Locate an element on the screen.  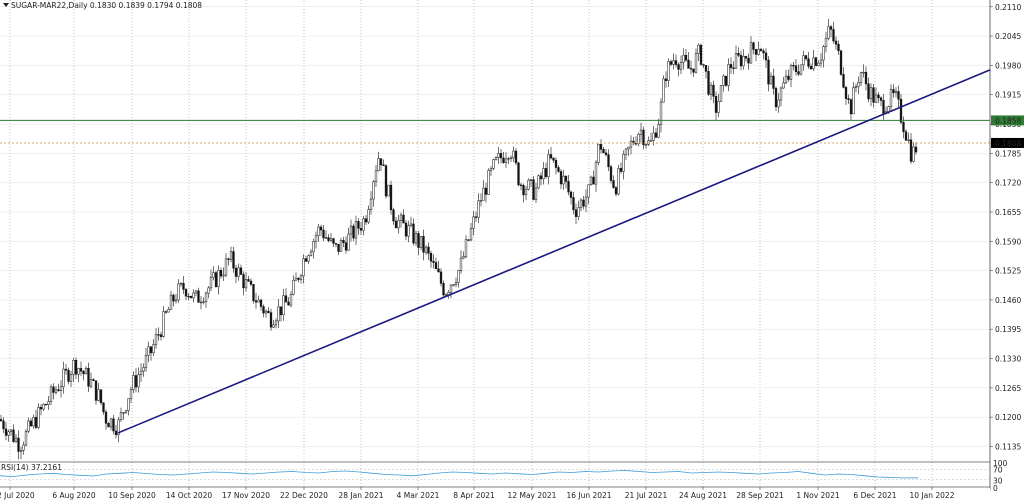
time-tick-label: 28 Sep 2021 is located at coordinates (760, 495).